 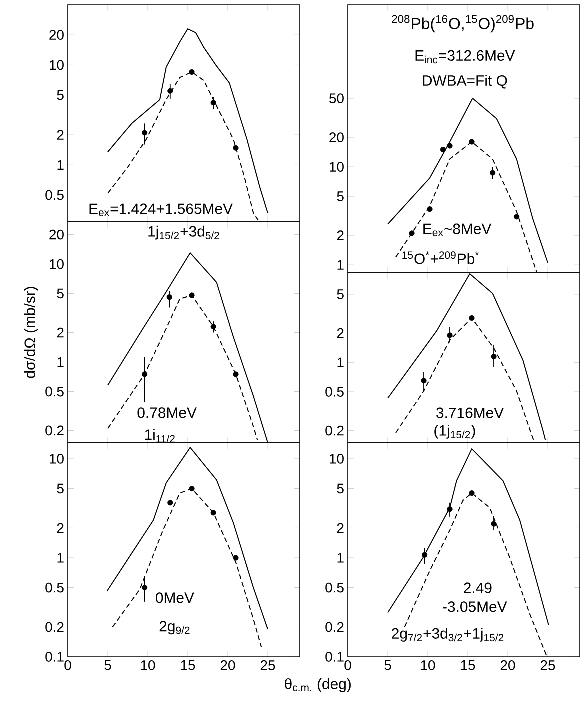 What do you see at coordinates (175, 628) in the screenshot?
I see `annotation: 2g$_{9/2}$` at bounding box center [175, 628].